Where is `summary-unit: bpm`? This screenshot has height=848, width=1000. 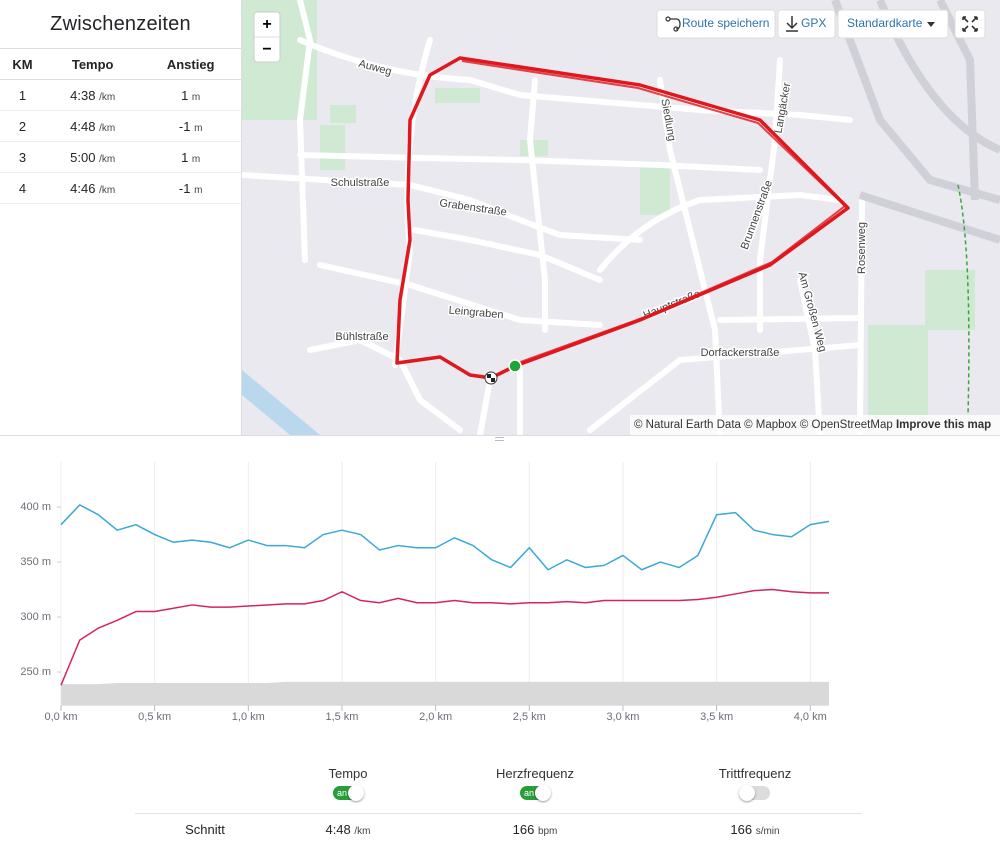 summary-unit: bpm is located at coordinates (547, 831).